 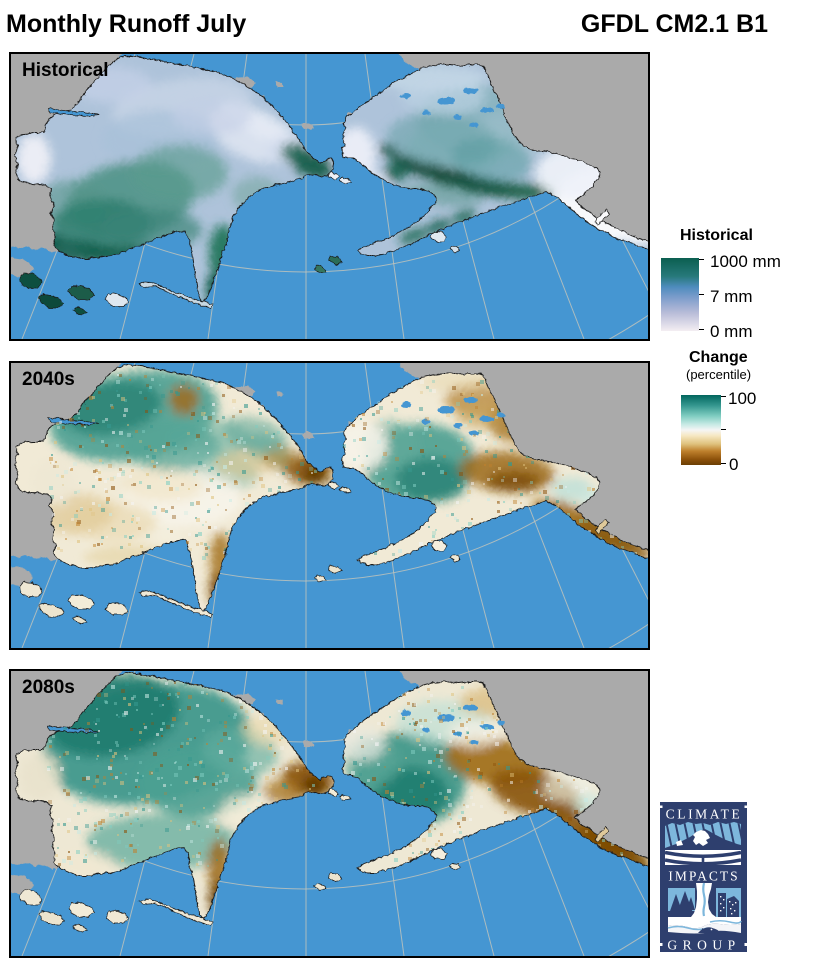 What do you see at coordinates (65, 70) in the screenshot?
I see `svg-text: Historical` at bounding box center [65, 70].